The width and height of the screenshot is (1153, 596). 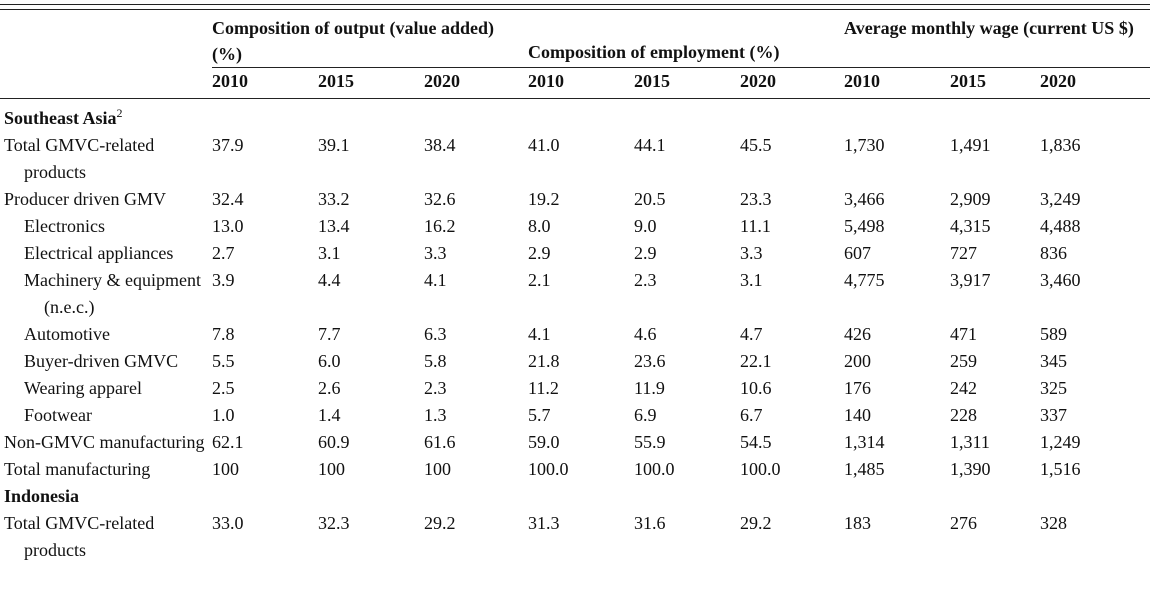 What do you see at coordinates (329, 334) in the screenshot?
I see `table-cell: 7.7` at bounding box center [329, 334].